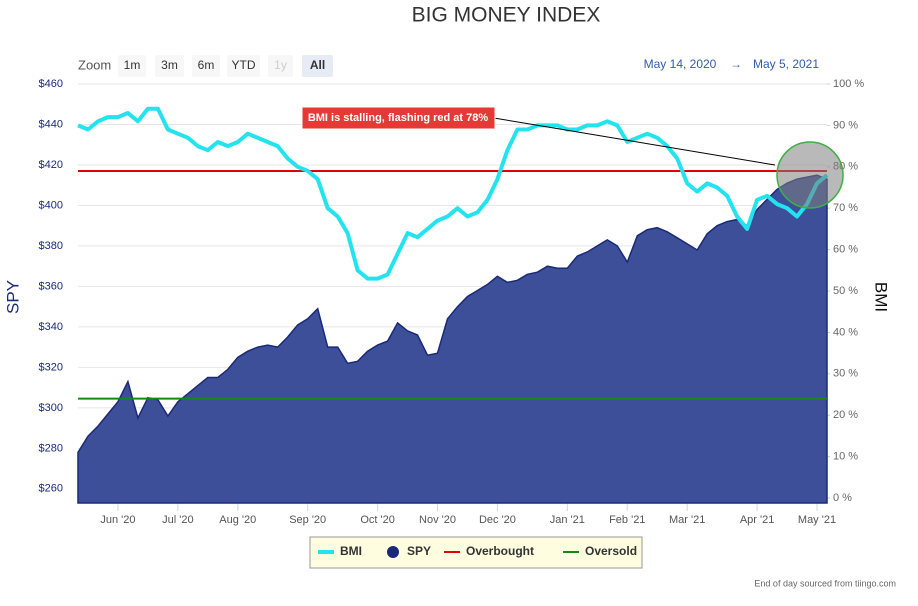  I want to click on zoom-button-label: 6m, so click(206, 65).